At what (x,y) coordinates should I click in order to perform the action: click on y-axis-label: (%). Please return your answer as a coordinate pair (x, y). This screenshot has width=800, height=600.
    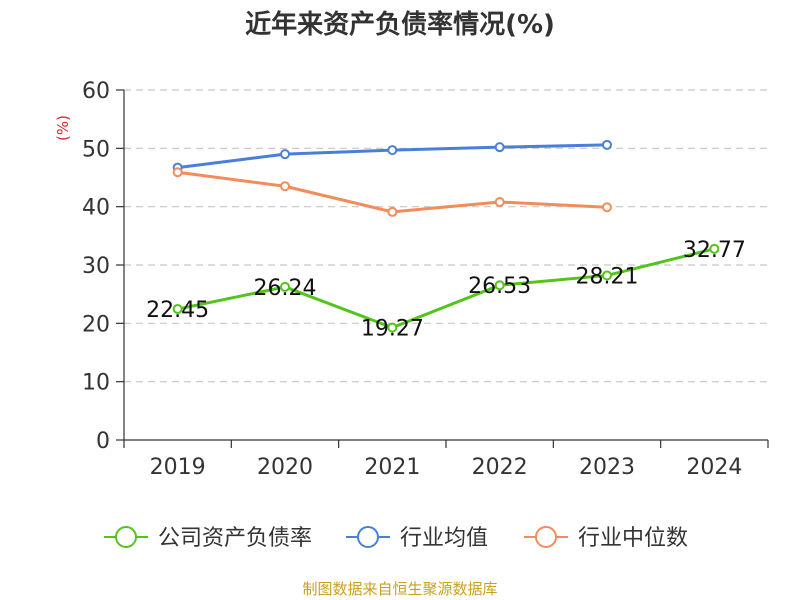
    Looking at the image, I should click on (63, 128).